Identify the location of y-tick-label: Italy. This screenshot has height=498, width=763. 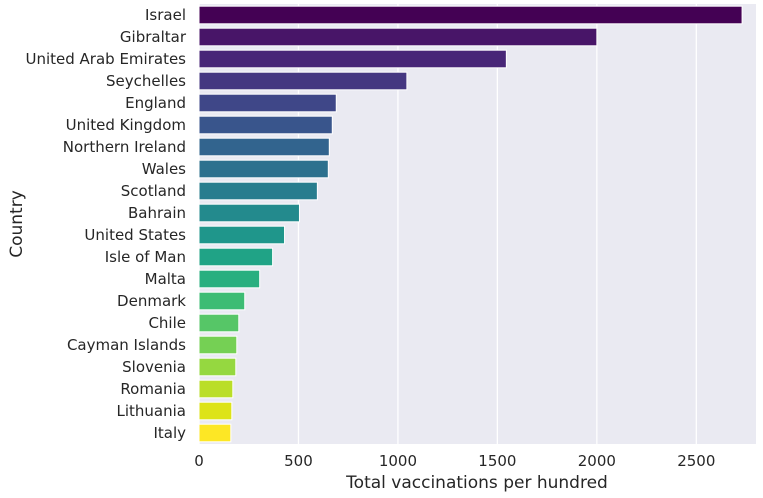
(169, 433).